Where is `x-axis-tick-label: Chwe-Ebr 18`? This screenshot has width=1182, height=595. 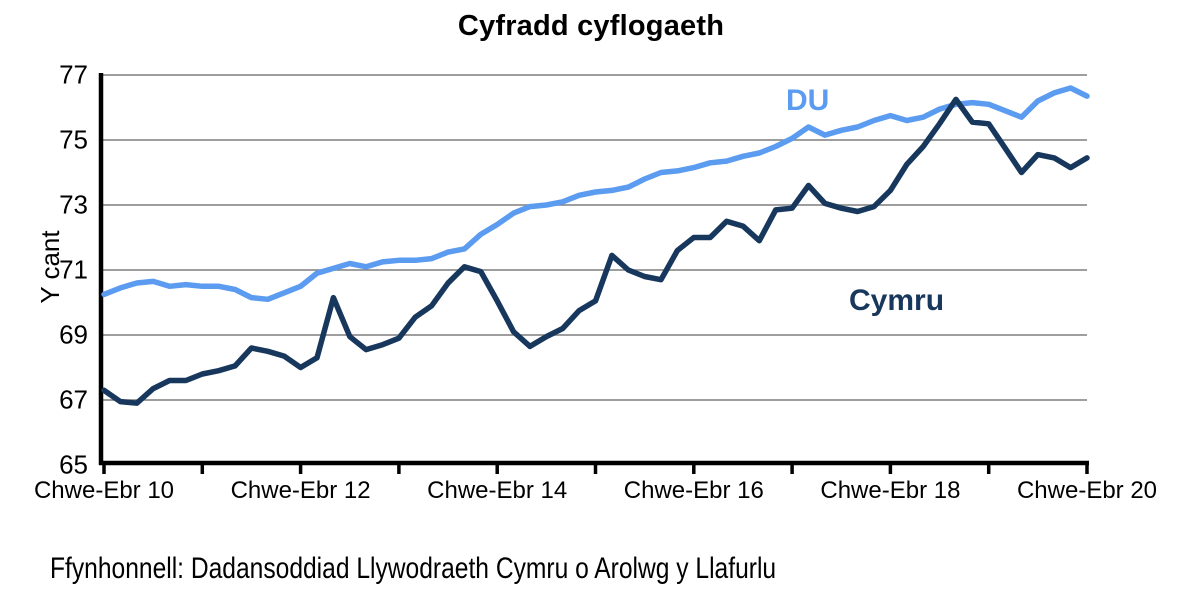
x-axis-tick-label: Chwe-Ebr 18 is located at coordinates (890, 490).